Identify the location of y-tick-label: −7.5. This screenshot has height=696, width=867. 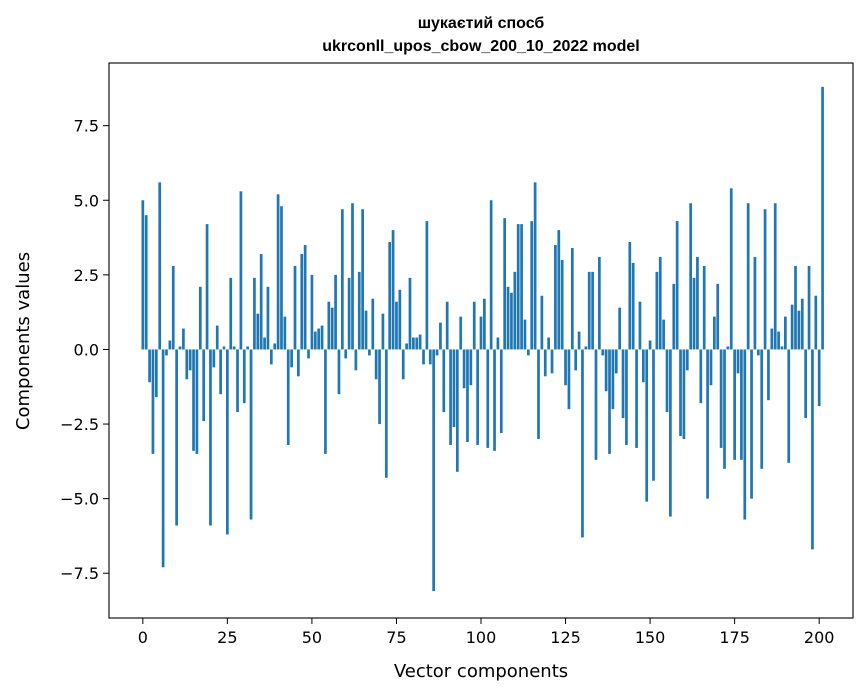
(79, 573).